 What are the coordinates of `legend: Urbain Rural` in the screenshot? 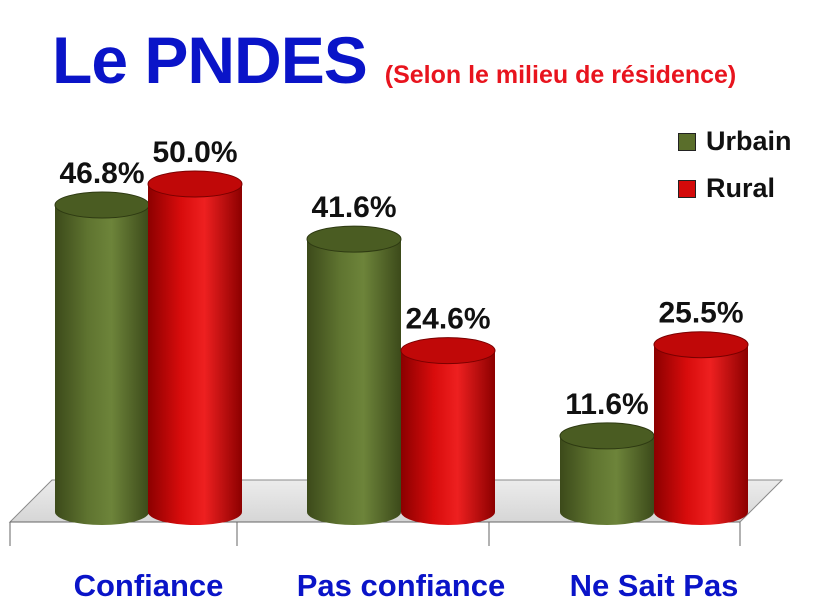 It's located at (735, 165).